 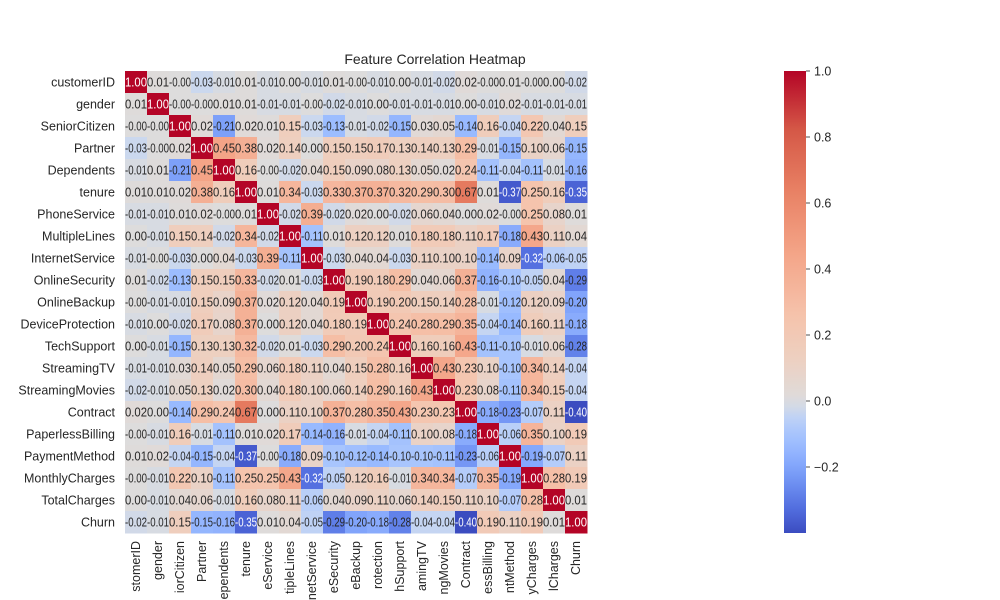 What do you see at coordinates (400, 435) in the screenshot?
I see `cell-value-label: -0.11` at bounding box center [400, 435].